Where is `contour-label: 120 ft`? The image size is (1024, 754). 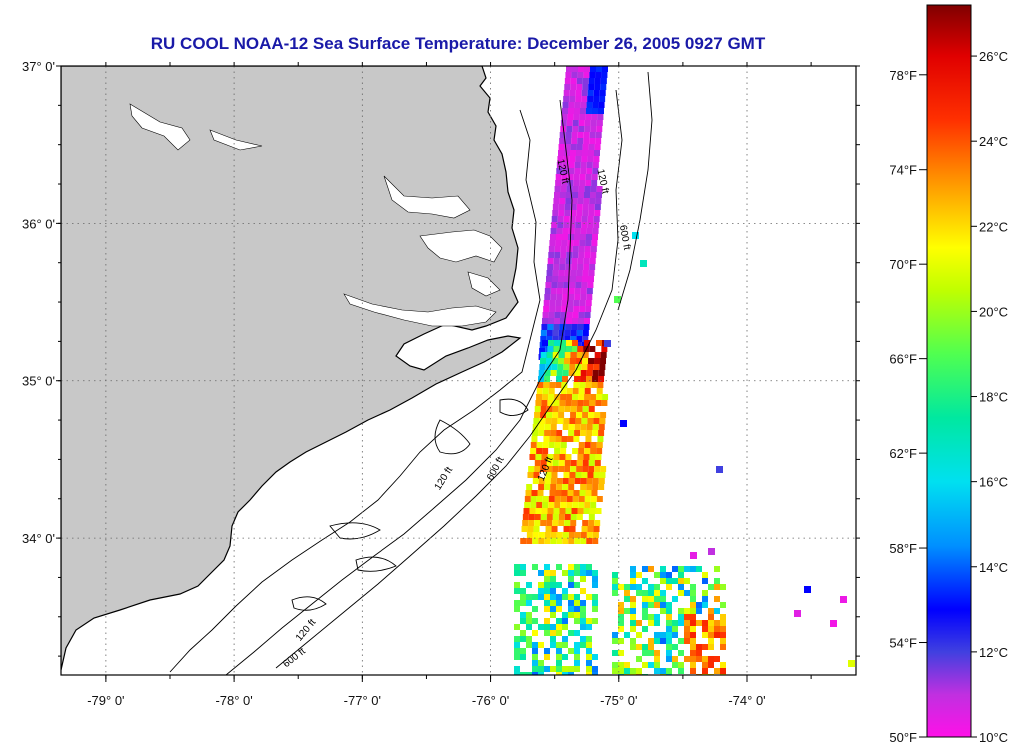
contour-label: 120 ft is located at coordinates (602, 181).